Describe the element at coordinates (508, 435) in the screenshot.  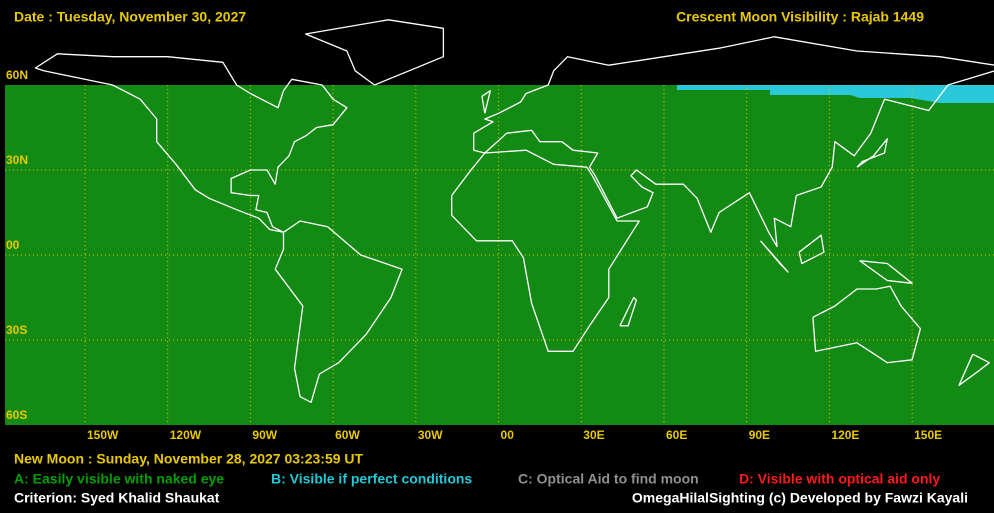
I see `lon-label: 00` at that location.